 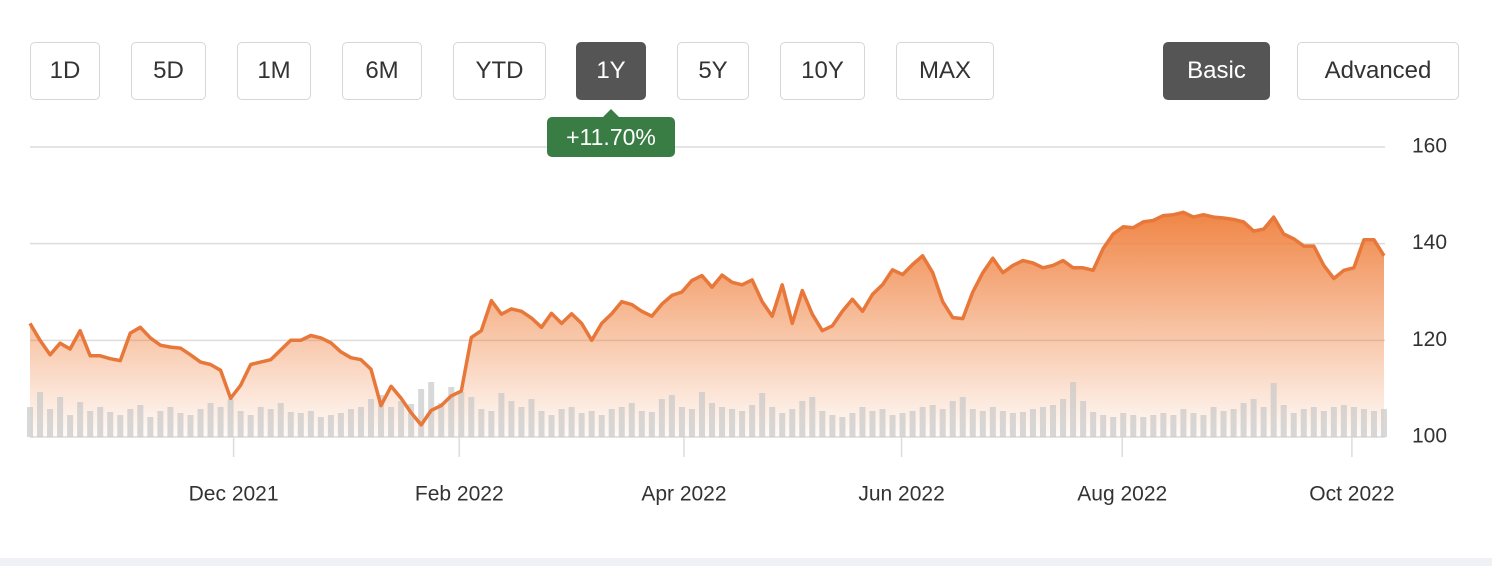 I want to click on mode-button: Advanced, so click(x=1378, y=71).